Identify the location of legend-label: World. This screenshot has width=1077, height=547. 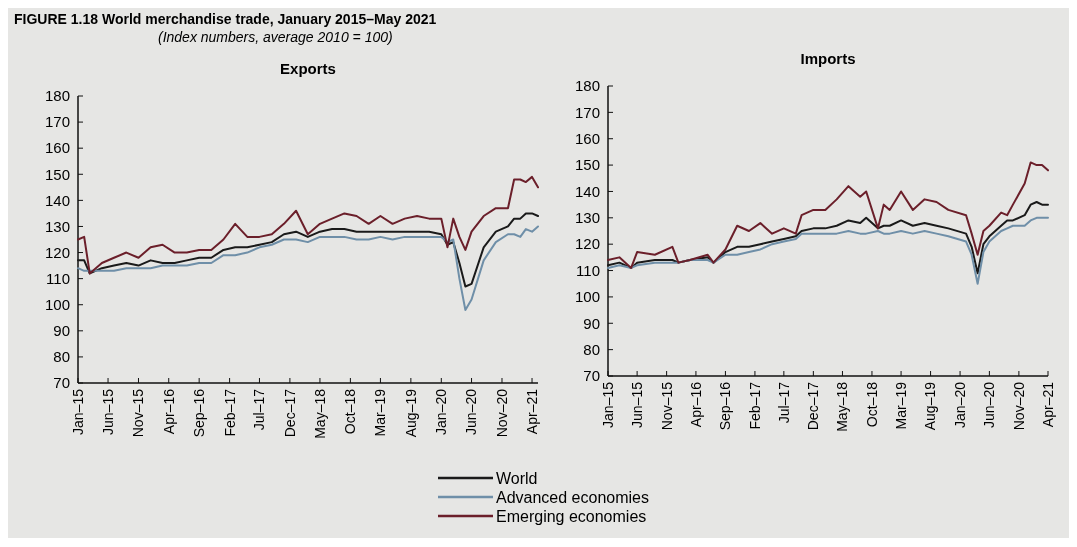
(517, 478).